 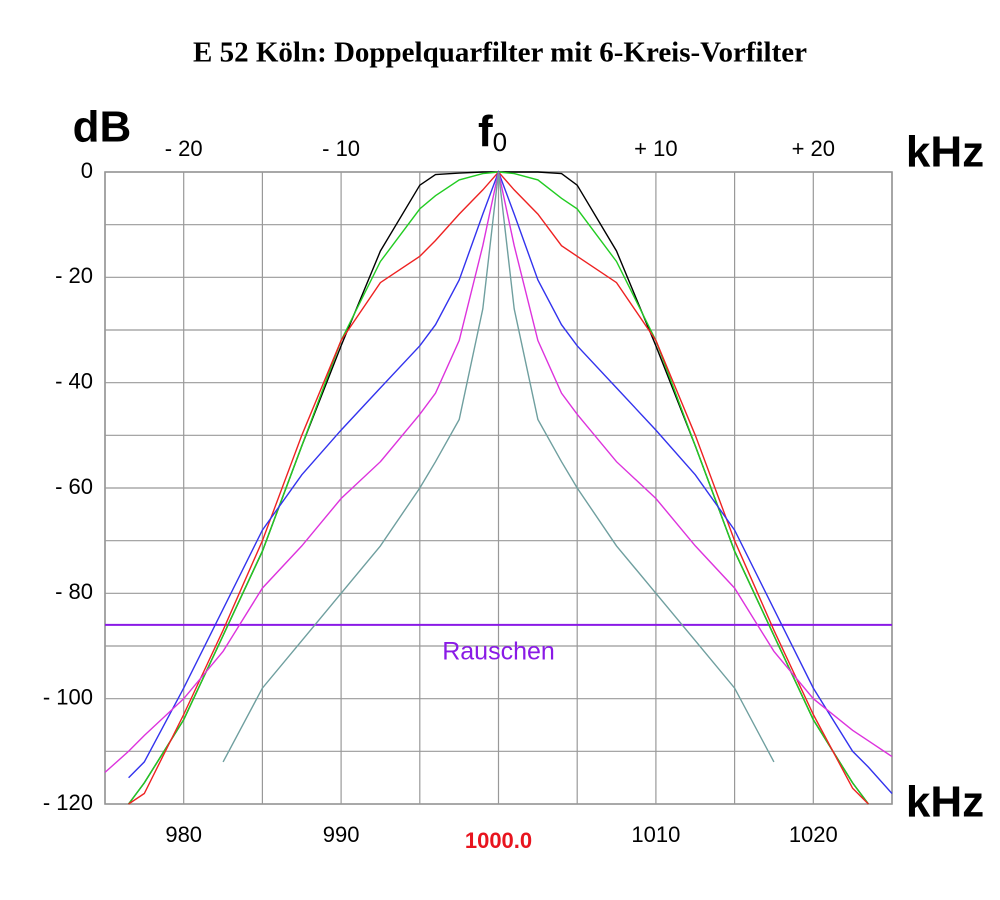 I want to click on x2-tick-label: - 10, so click(x=341, y=148).